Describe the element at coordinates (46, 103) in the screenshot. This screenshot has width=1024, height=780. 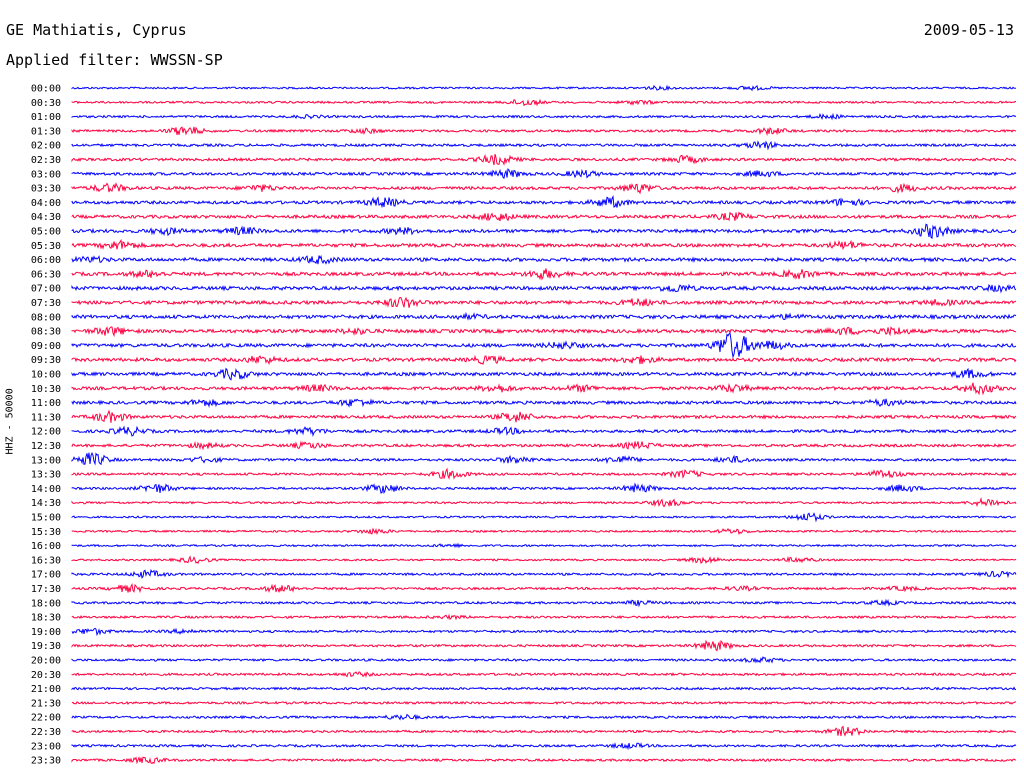
I see `tick-label-0030: 00:30` at that location.